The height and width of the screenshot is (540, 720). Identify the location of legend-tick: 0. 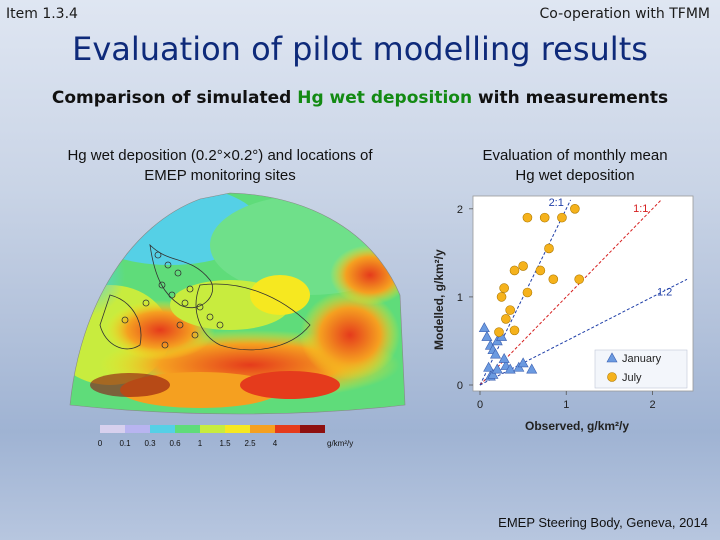
(100, 443).